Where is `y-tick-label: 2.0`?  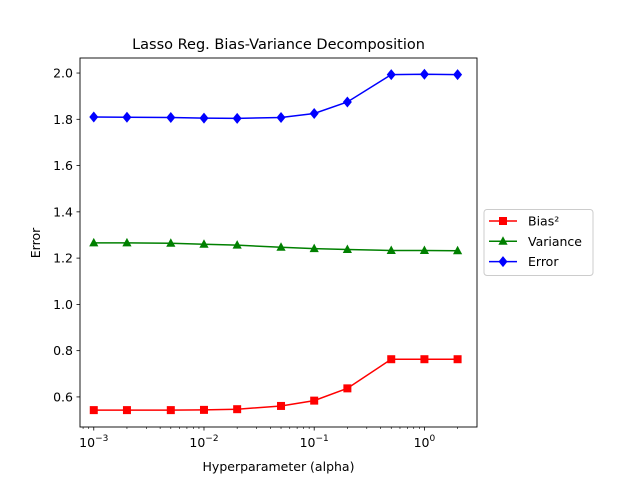 y-tick-label: 2.0 is located at coordinates (63, 73).